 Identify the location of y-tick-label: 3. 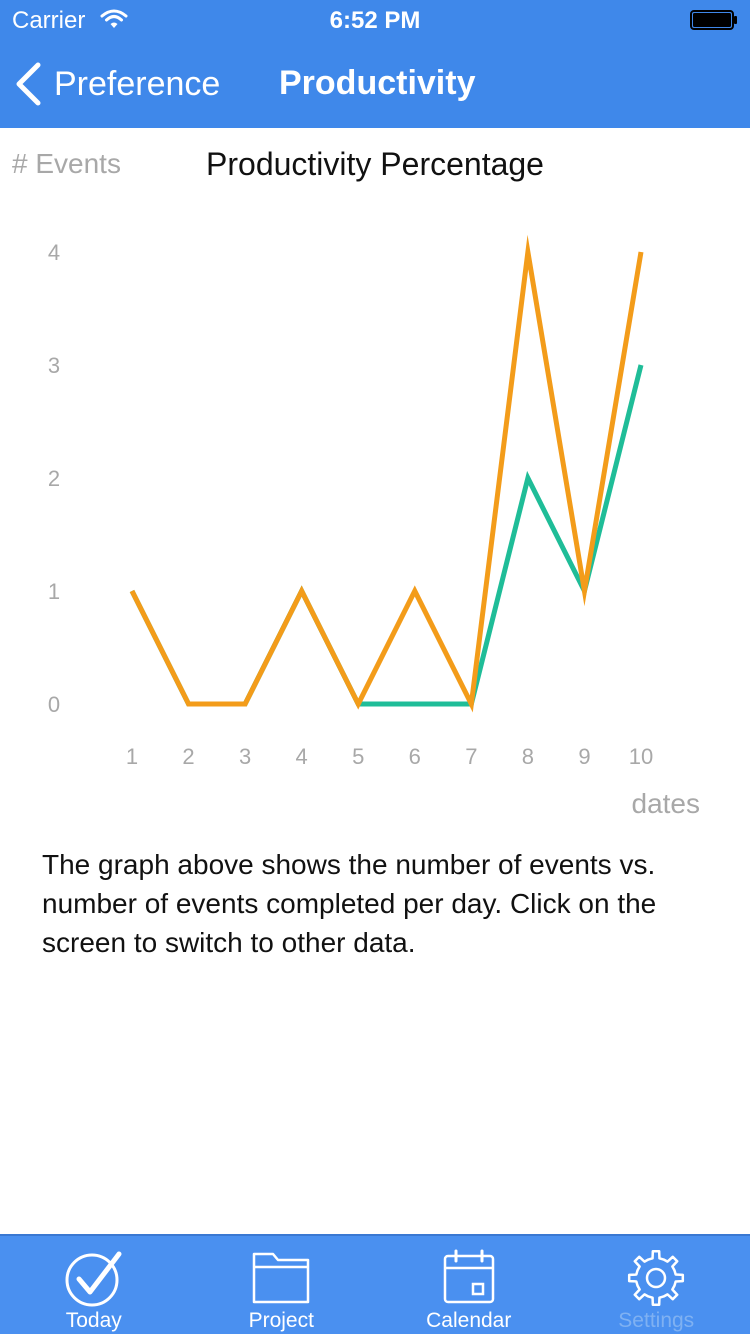
(54, 365).